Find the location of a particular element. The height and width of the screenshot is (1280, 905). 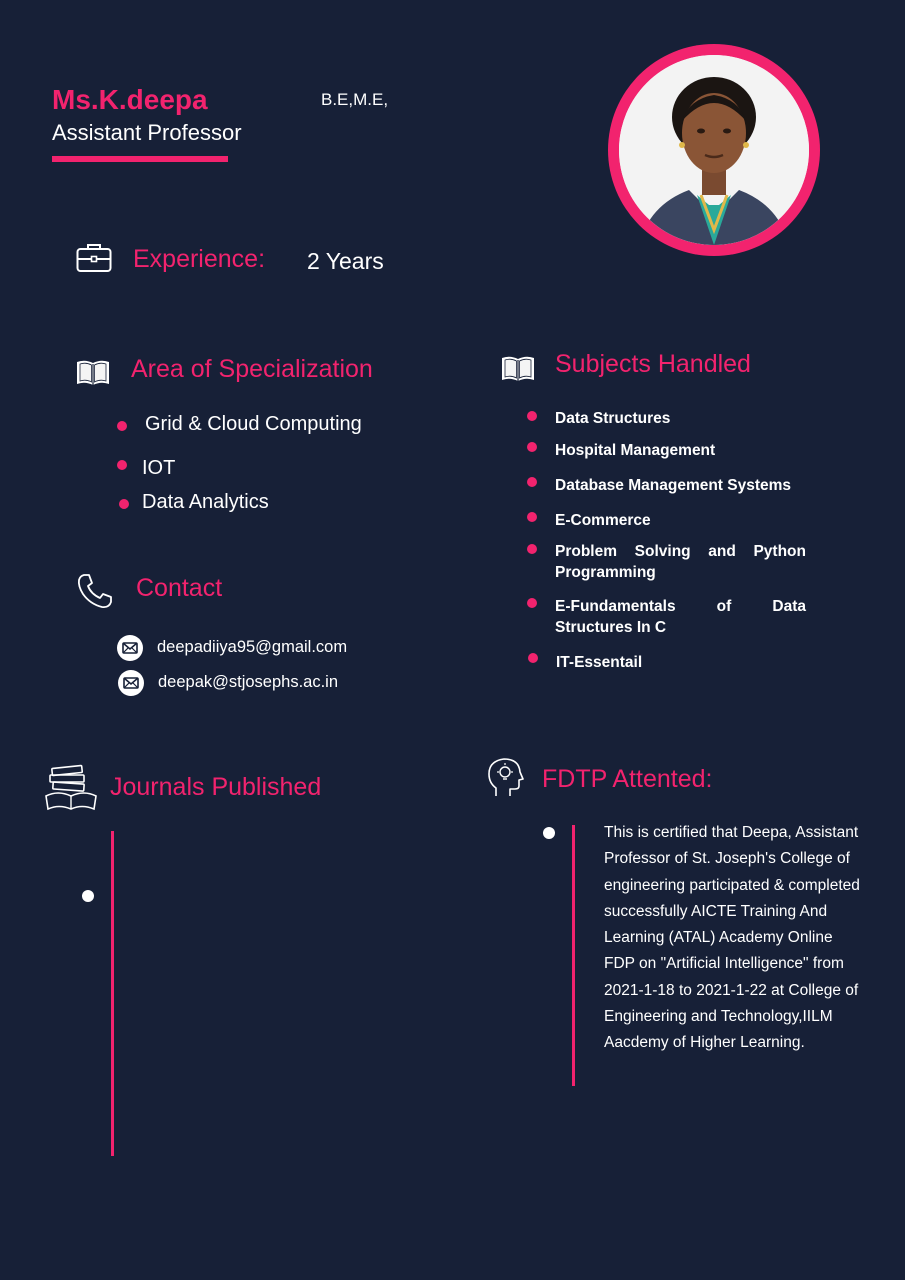

name-underline is located at coordinates (140, 159).